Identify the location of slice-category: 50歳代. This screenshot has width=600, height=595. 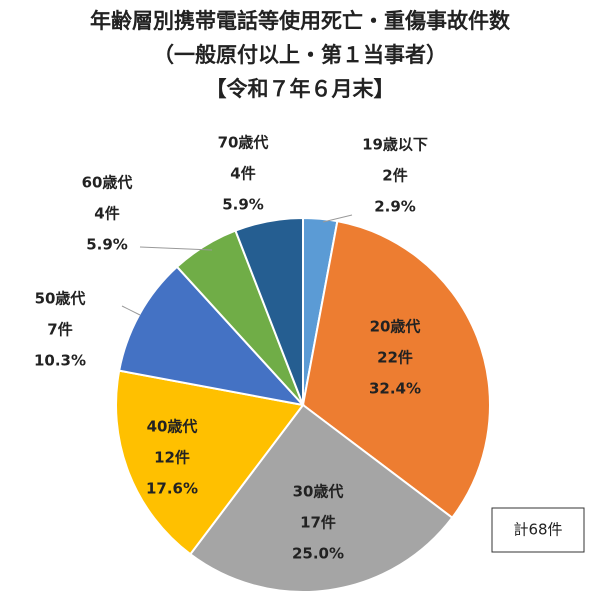
(60, 299).